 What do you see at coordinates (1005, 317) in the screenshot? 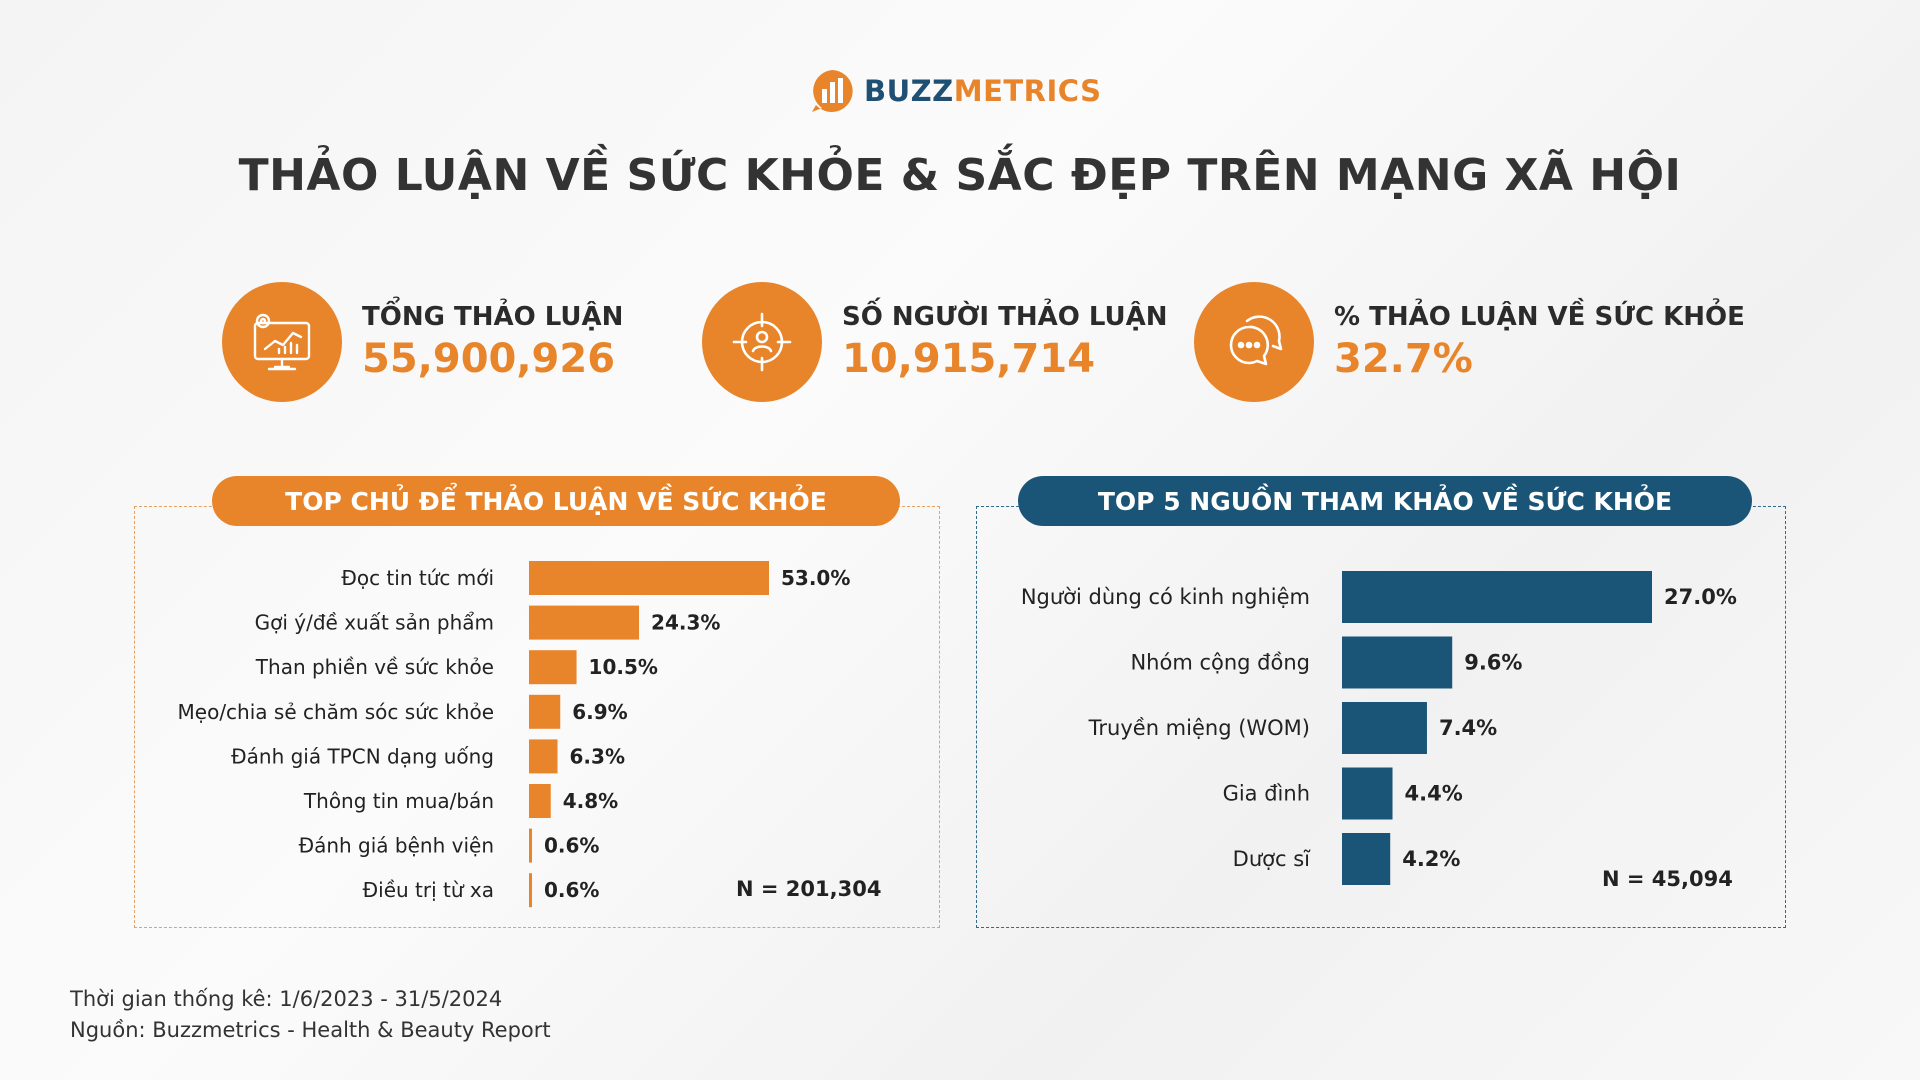
I see `stat-label: SỐ NGƯỜI THẢO LUẬN` at bounding box center [1005, 317].